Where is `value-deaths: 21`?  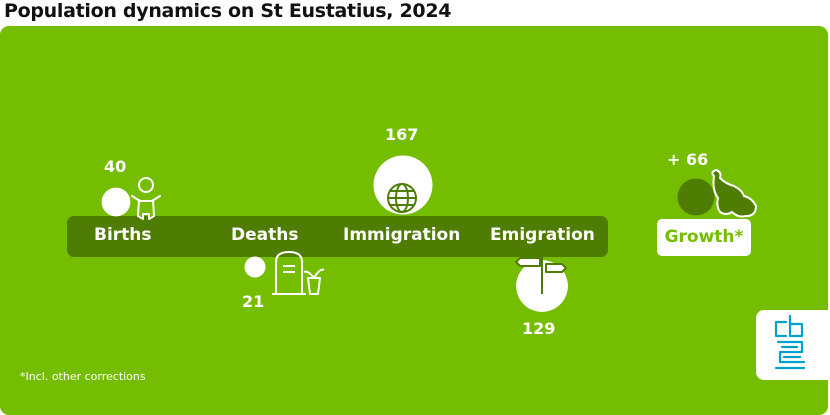
value-deaths: 21 is located at coordinates (253, 301).